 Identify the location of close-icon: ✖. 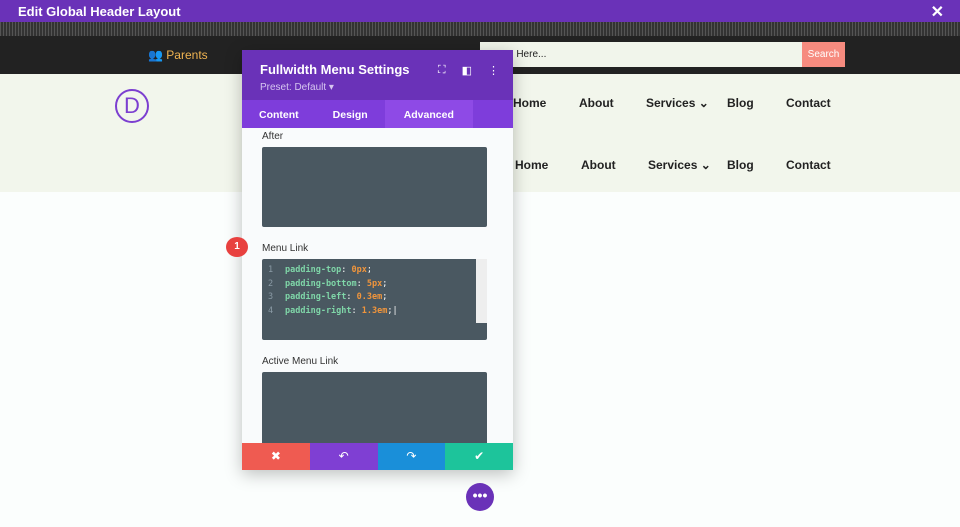
(275, 456).